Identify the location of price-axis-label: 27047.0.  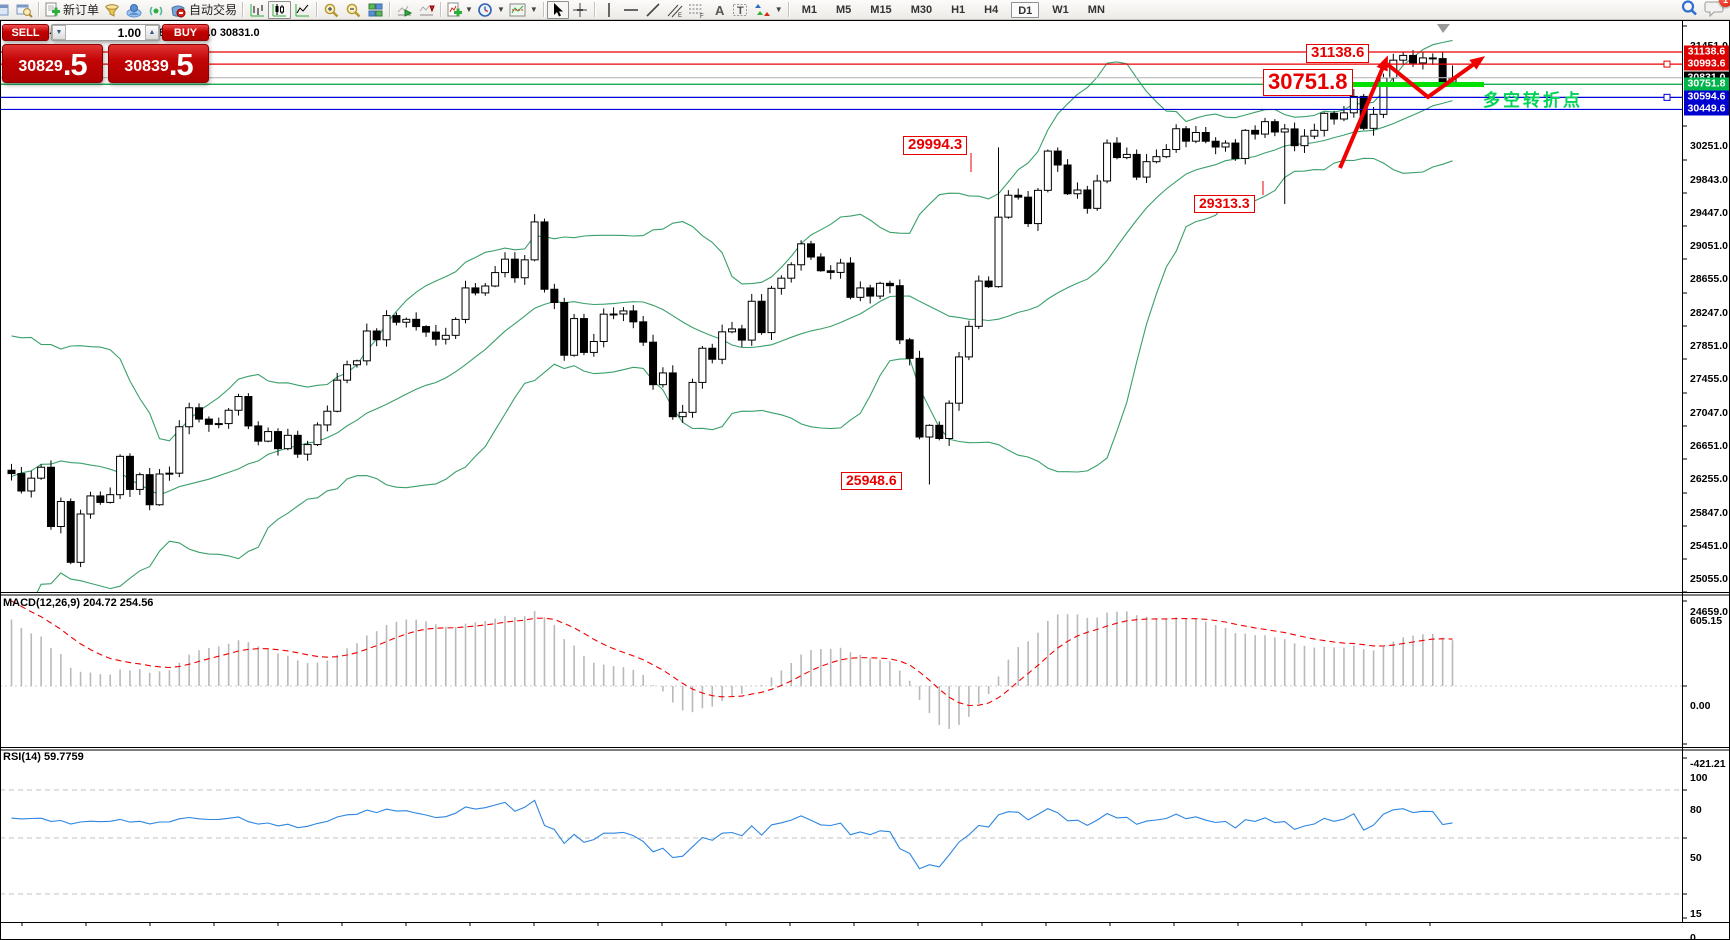
(1709, 413).